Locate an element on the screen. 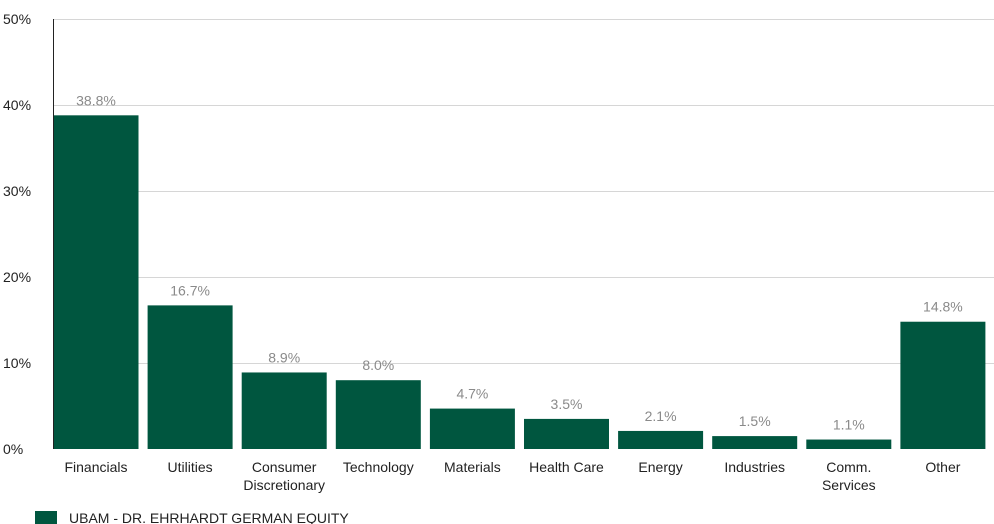  x-category-label: Health Care is located at coordinates (566, 467).